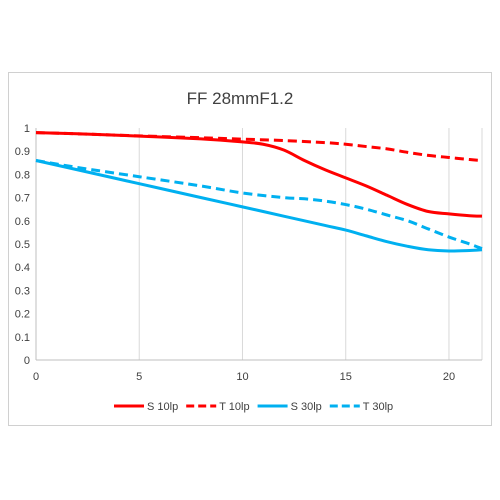  Describe the element at coordinates (259, 146) in the screenshot. I see `series-line-t-10lp` at that location.